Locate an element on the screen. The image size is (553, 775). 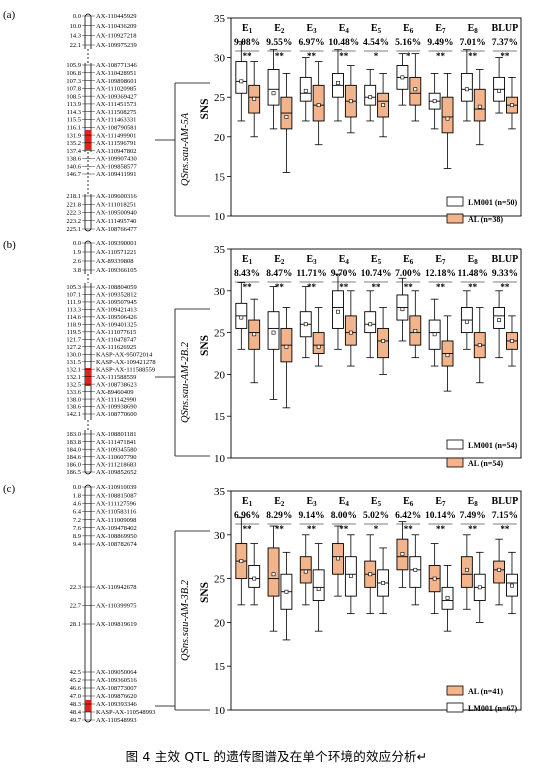
panel-3-marker-name: AX-109050064 is located at coordinates (117, 672).